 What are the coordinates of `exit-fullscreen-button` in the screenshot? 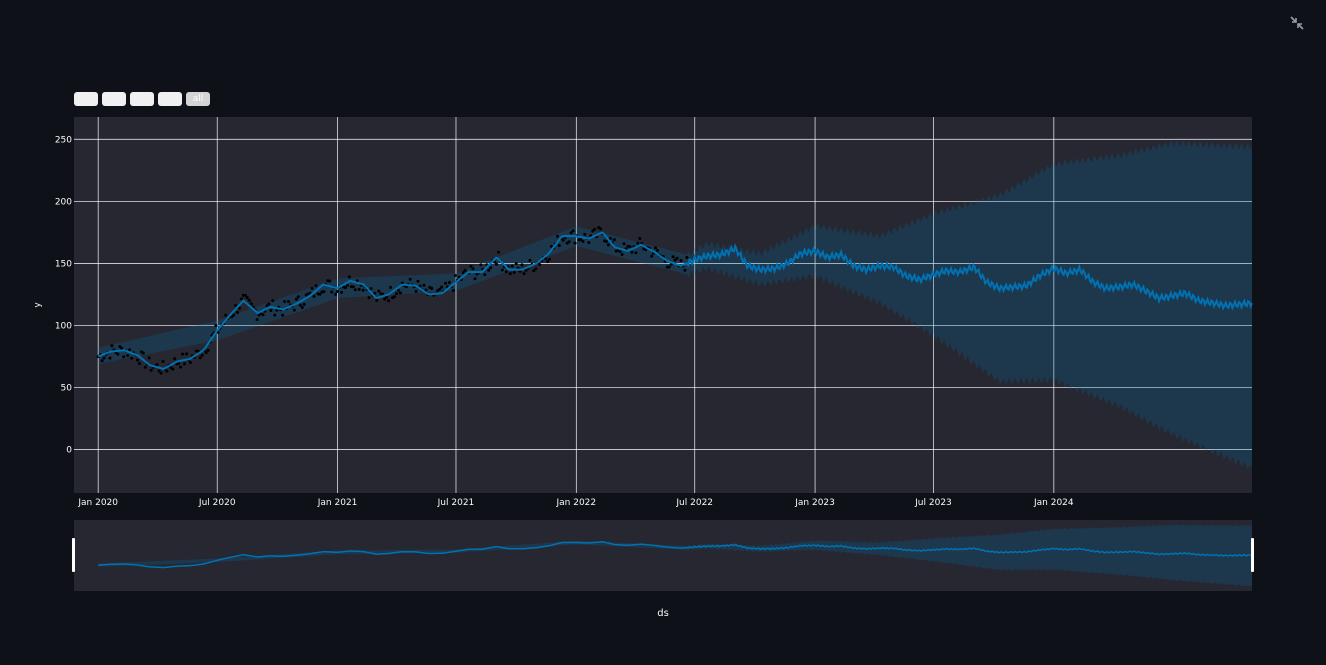 It's located at (1297, 23).